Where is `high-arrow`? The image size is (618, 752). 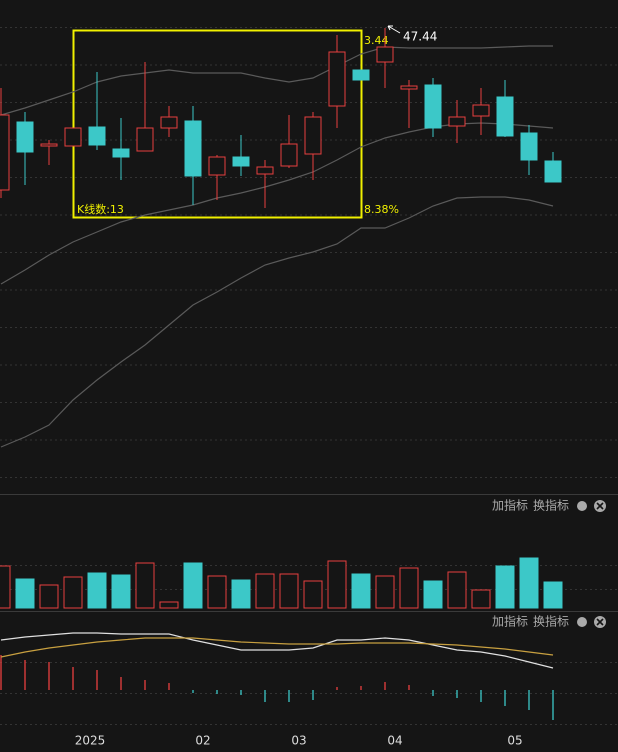
high-arrow is located at coordinates (394, 29).